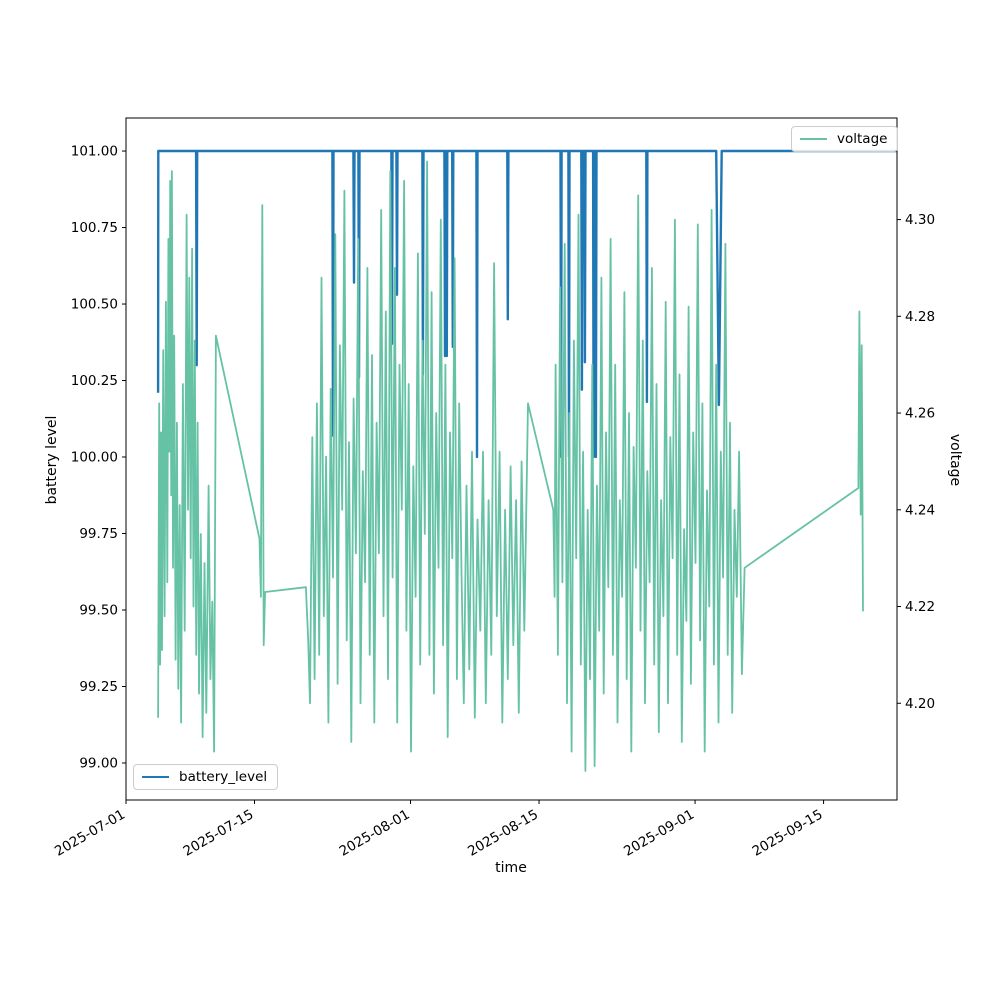 The image size is (1000, 1000). What do you see at coordinates (375, 833) in the screenshot?
I see `x-tick-label: 2025-08-01` at bounding box center [375, 833].